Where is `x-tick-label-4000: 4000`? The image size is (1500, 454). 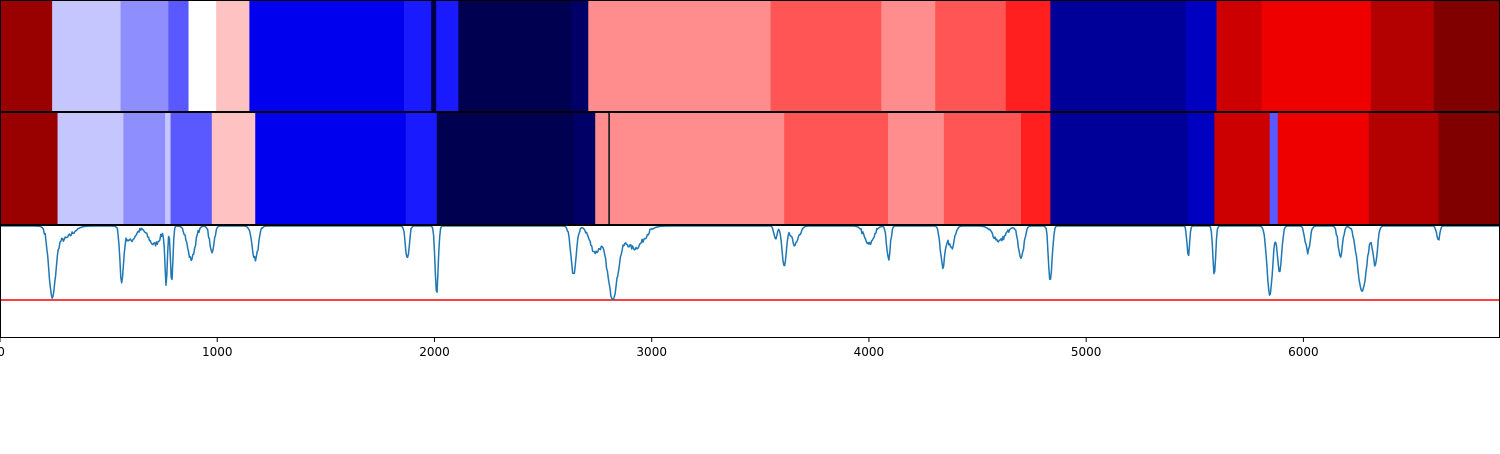
x-tick-label-4000: 4000 is located at coordinates (869, 352).